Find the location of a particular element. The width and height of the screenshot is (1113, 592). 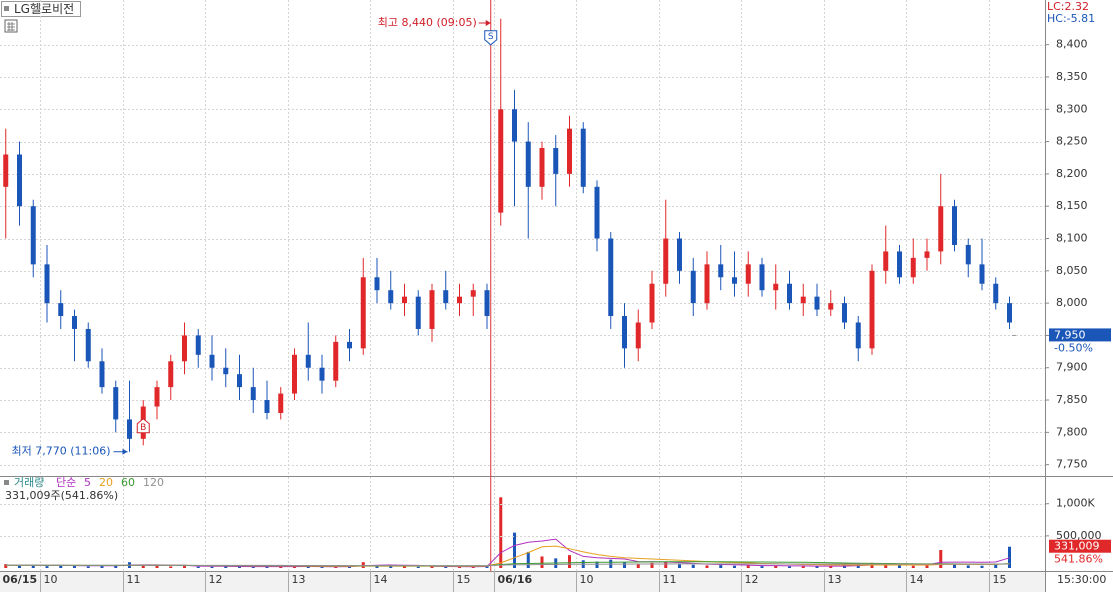

calendar-icon-grid is located at coordinates (11, 26).